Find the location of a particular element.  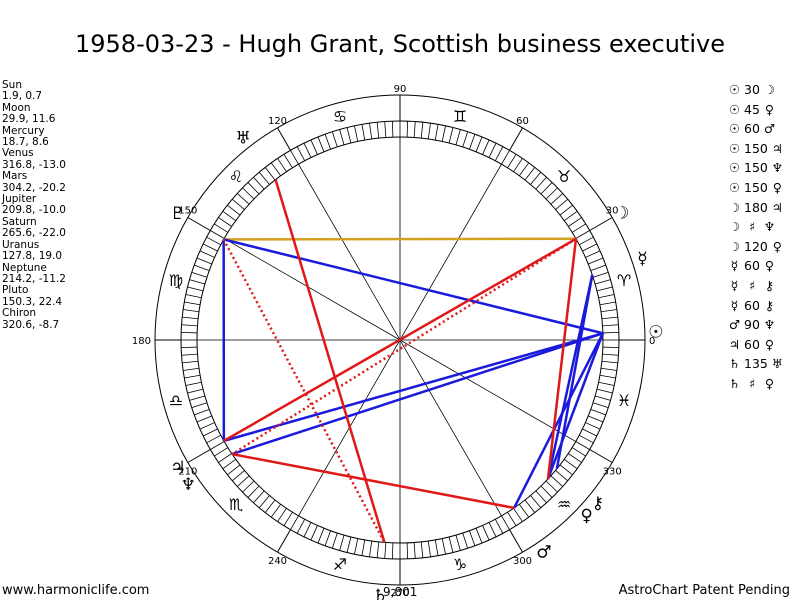

zodiac-sign-glyph: ♈ is located at coordinates (624, 280).